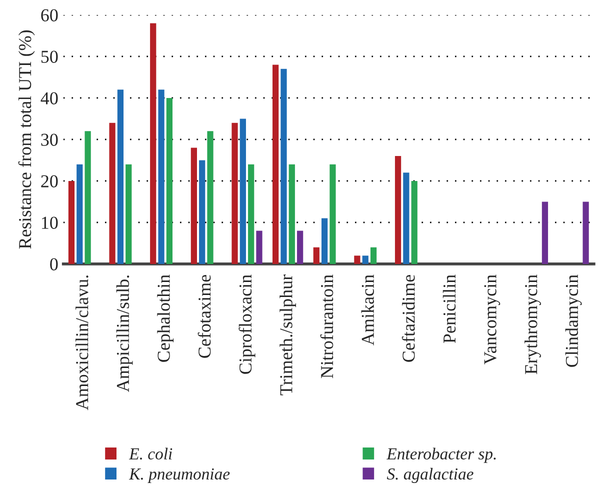 The height and width of the screenshot is (498, 603). What do you see at coordinates (82, 343) in the screenshot?
I see `x-tick-label: Amoxicillin/clavu.` at bounding box center [82, 343].